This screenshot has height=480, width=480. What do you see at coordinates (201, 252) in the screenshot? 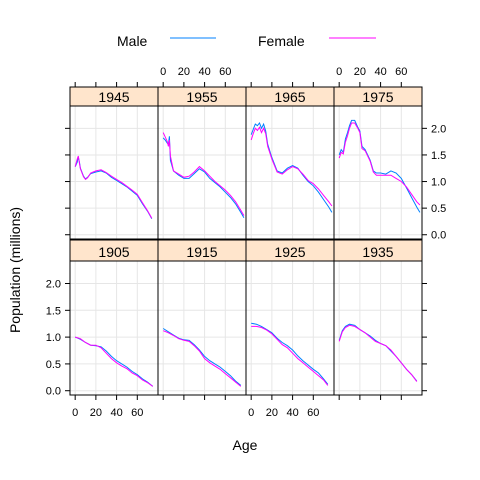
I see `strip-label-1915: 1915` at bounding box center [201, 252].